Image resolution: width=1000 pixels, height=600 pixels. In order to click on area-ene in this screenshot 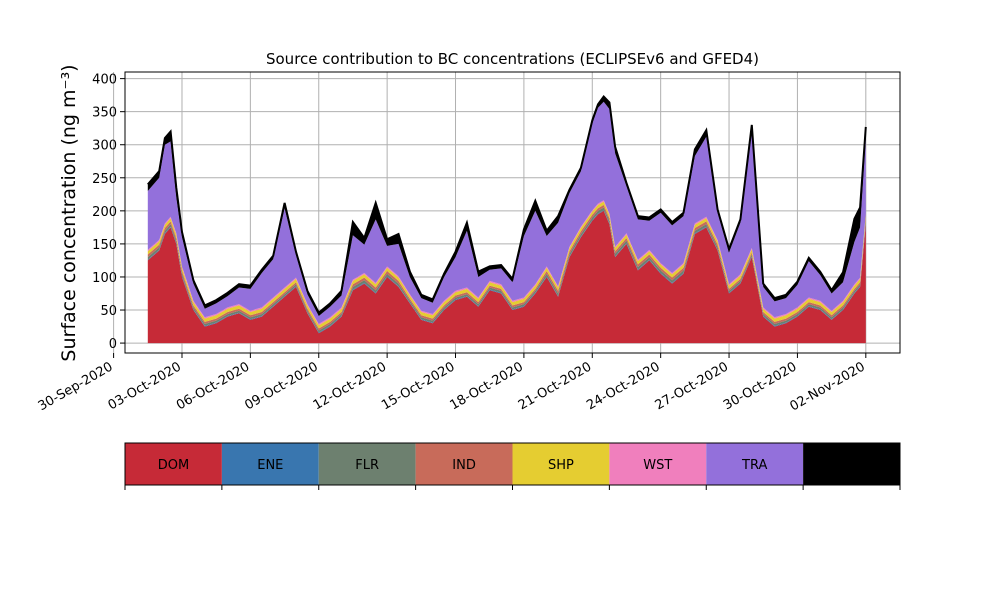, I will do `click(506, 272)`.